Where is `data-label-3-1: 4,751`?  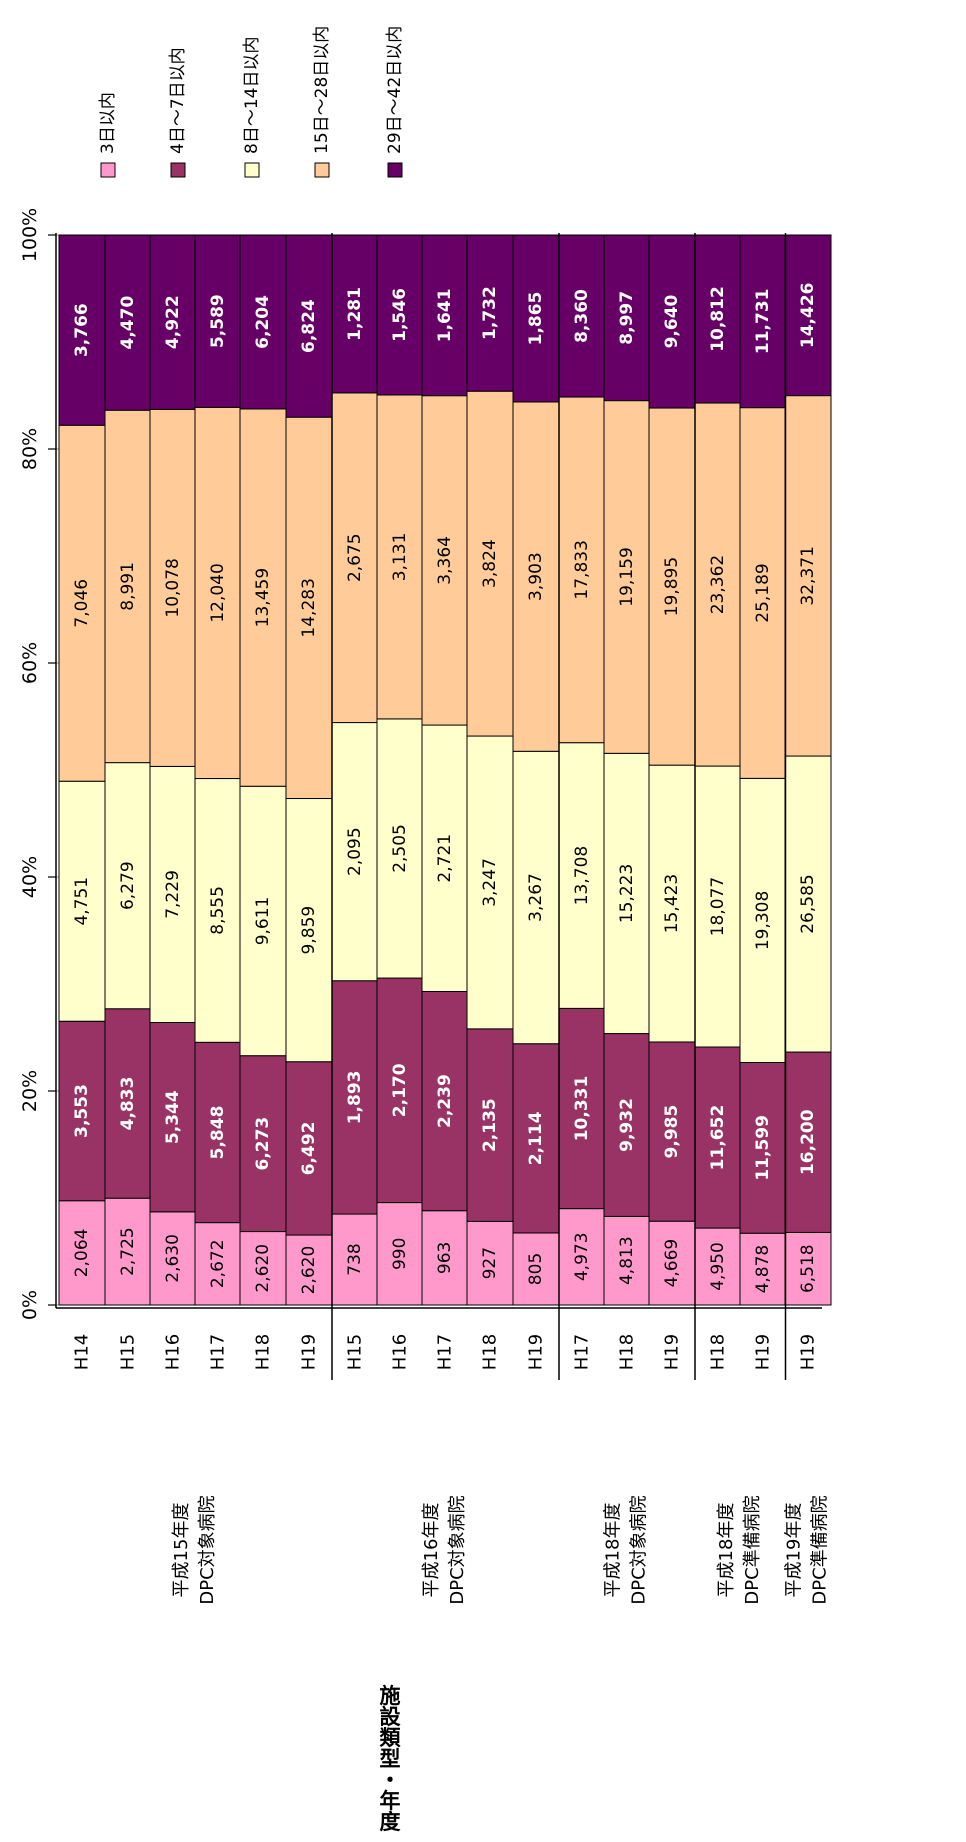
data-label-3-1: 4,751 is located at coordinates (82, 901).